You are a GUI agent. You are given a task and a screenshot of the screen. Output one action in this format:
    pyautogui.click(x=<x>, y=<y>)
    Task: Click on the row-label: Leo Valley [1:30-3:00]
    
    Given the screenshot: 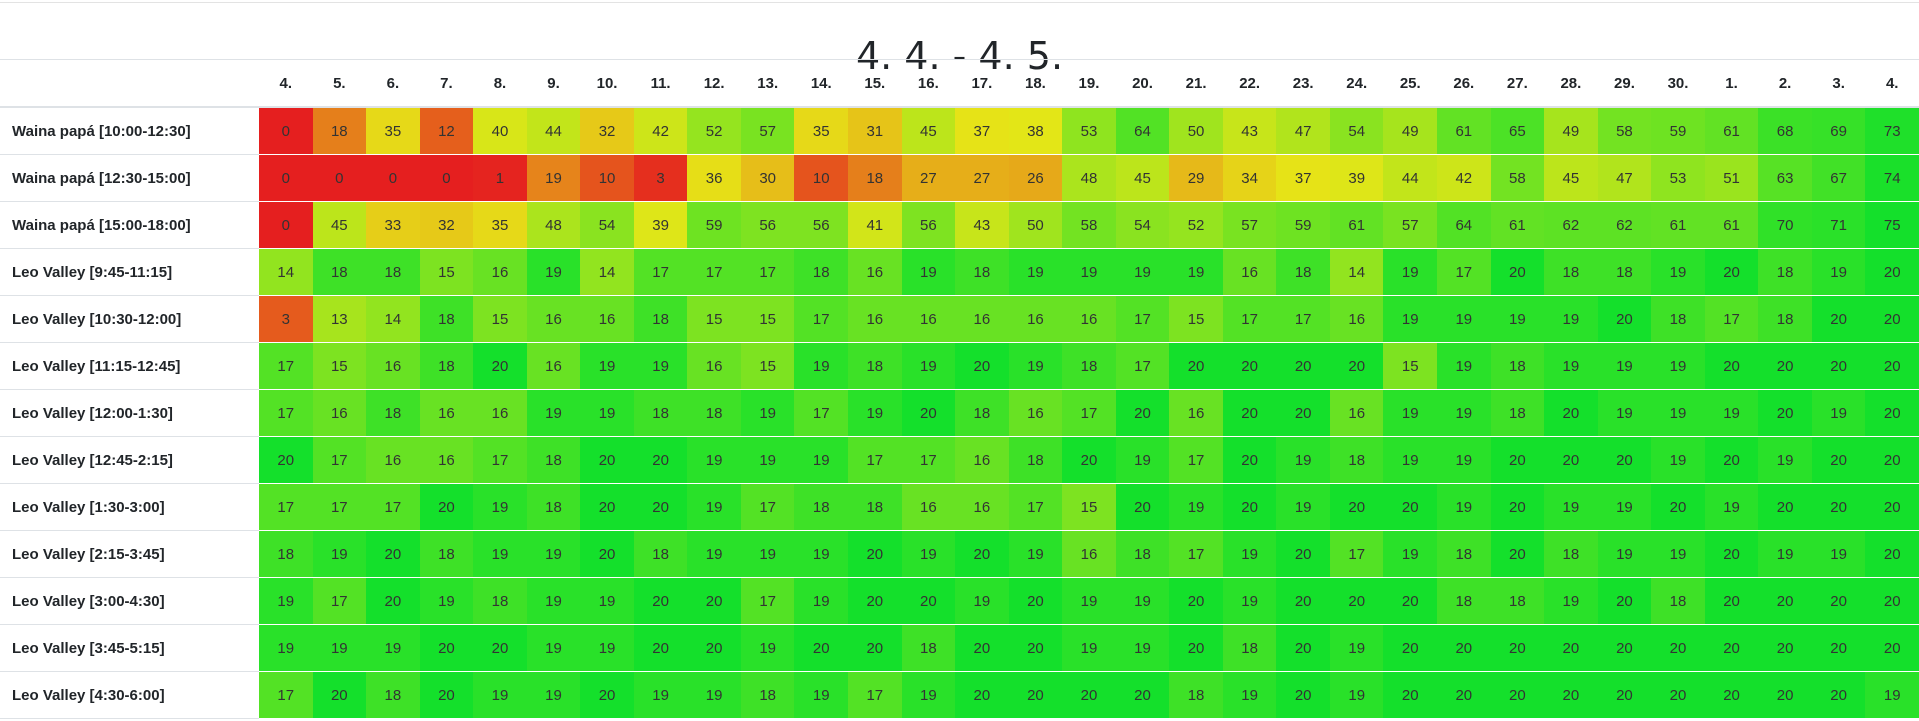 What is the action you would take?
    pyautogui.click(x=129, y=507)
    